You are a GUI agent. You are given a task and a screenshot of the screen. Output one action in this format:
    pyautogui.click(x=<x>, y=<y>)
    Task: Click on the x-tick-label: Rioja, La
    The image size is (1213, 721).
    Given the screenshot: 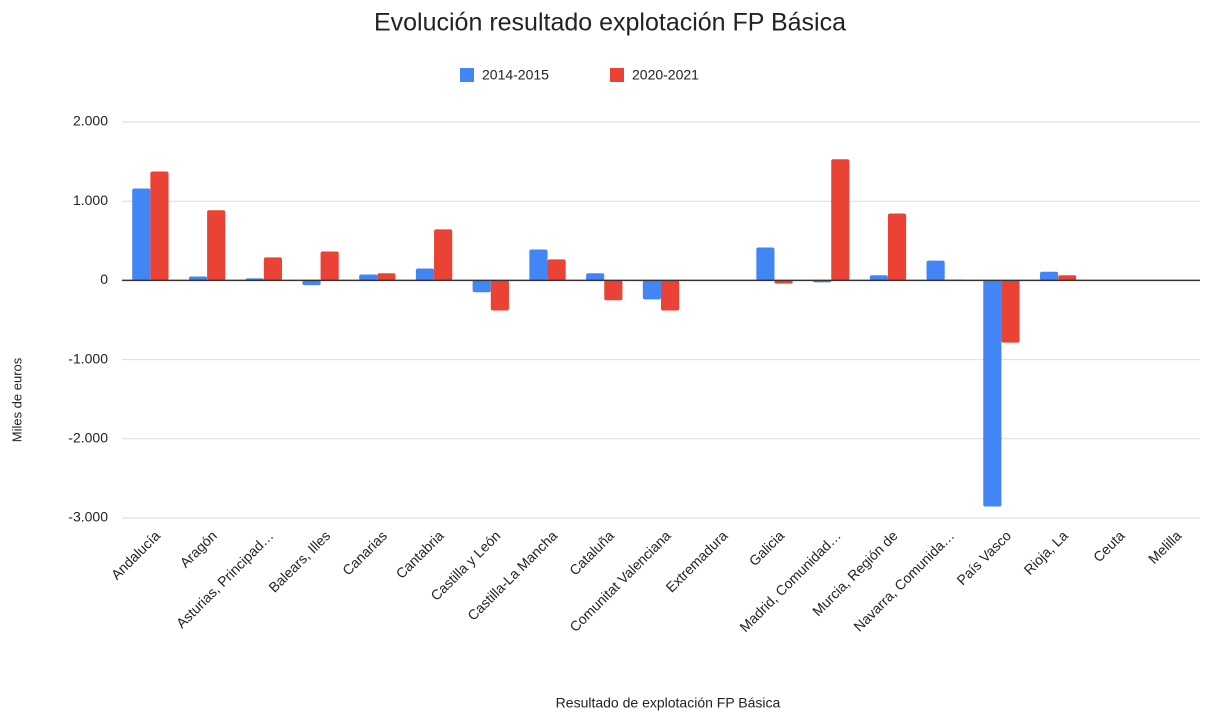 What is the action you would take?
    pyautogui.click(x=1046, y=552)
    